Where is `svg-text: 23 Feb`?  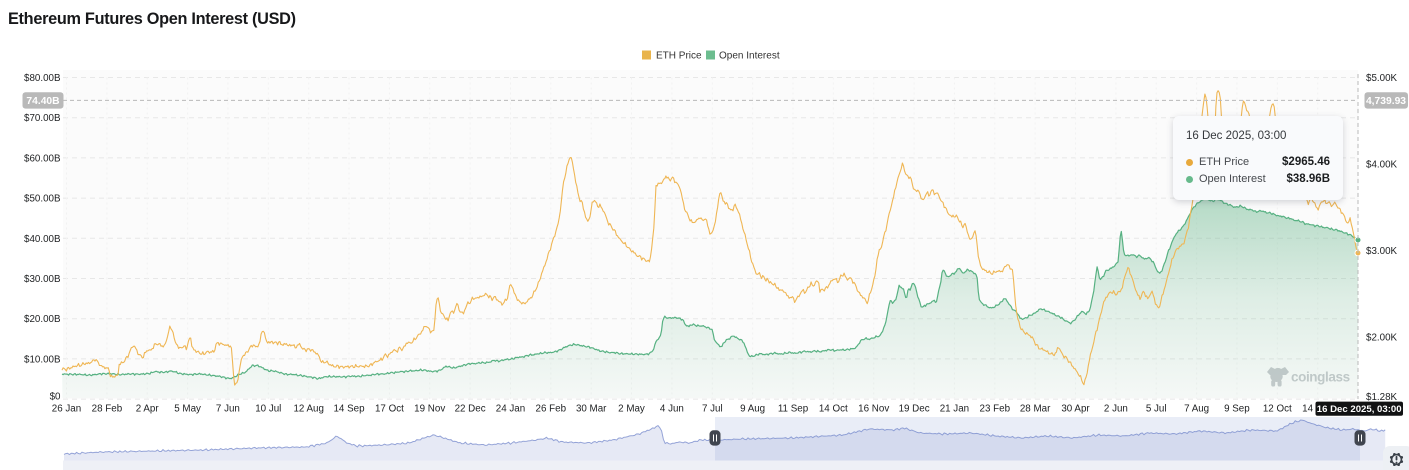
svg-text: 23 Feb is located at coordinates (995, 409).